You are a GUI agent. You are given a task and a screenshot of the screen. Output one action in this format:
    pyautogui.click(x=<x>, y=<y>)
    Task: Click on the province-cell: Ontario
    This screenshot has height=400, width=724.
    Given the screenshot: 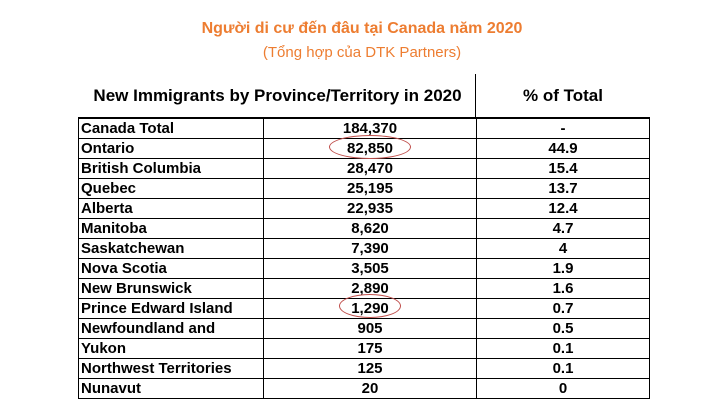 What is the action you would take?
    pyautogui.click(x=171, y=148)
    